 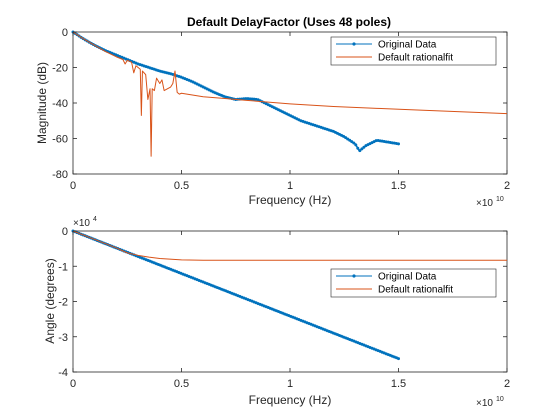 I want to click on magnitude-x-exponent: ×10 10, so click(x=490, y=202).